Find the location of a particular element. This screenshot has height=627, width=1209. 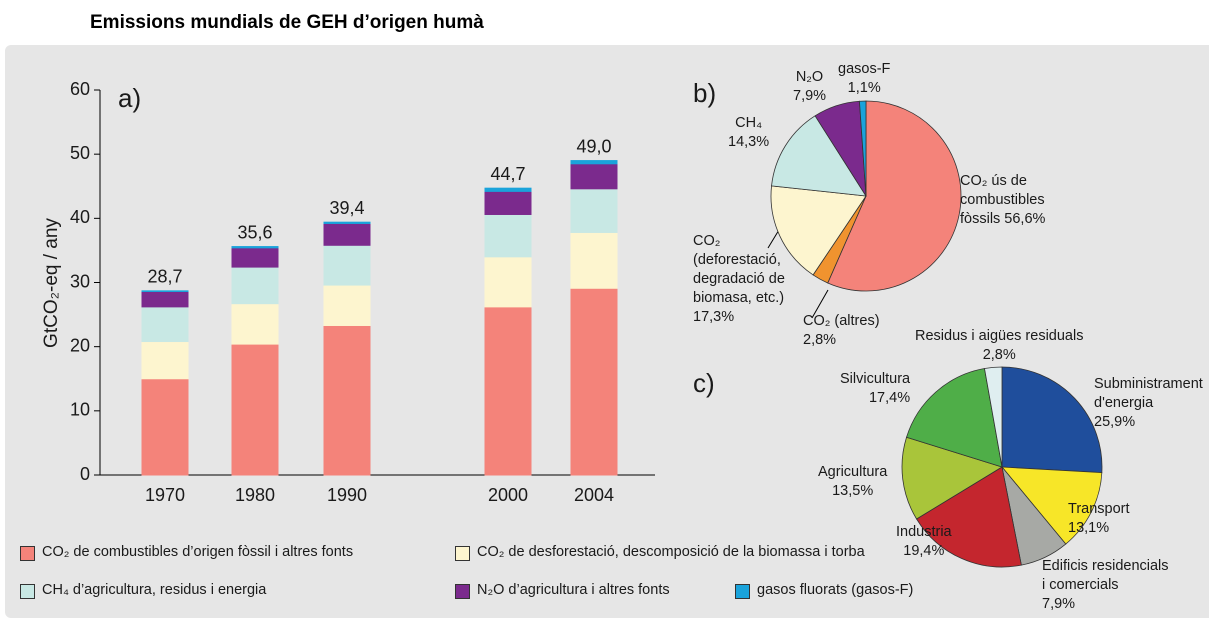

slice-name: N₂O is located at coordinates (809, 77).